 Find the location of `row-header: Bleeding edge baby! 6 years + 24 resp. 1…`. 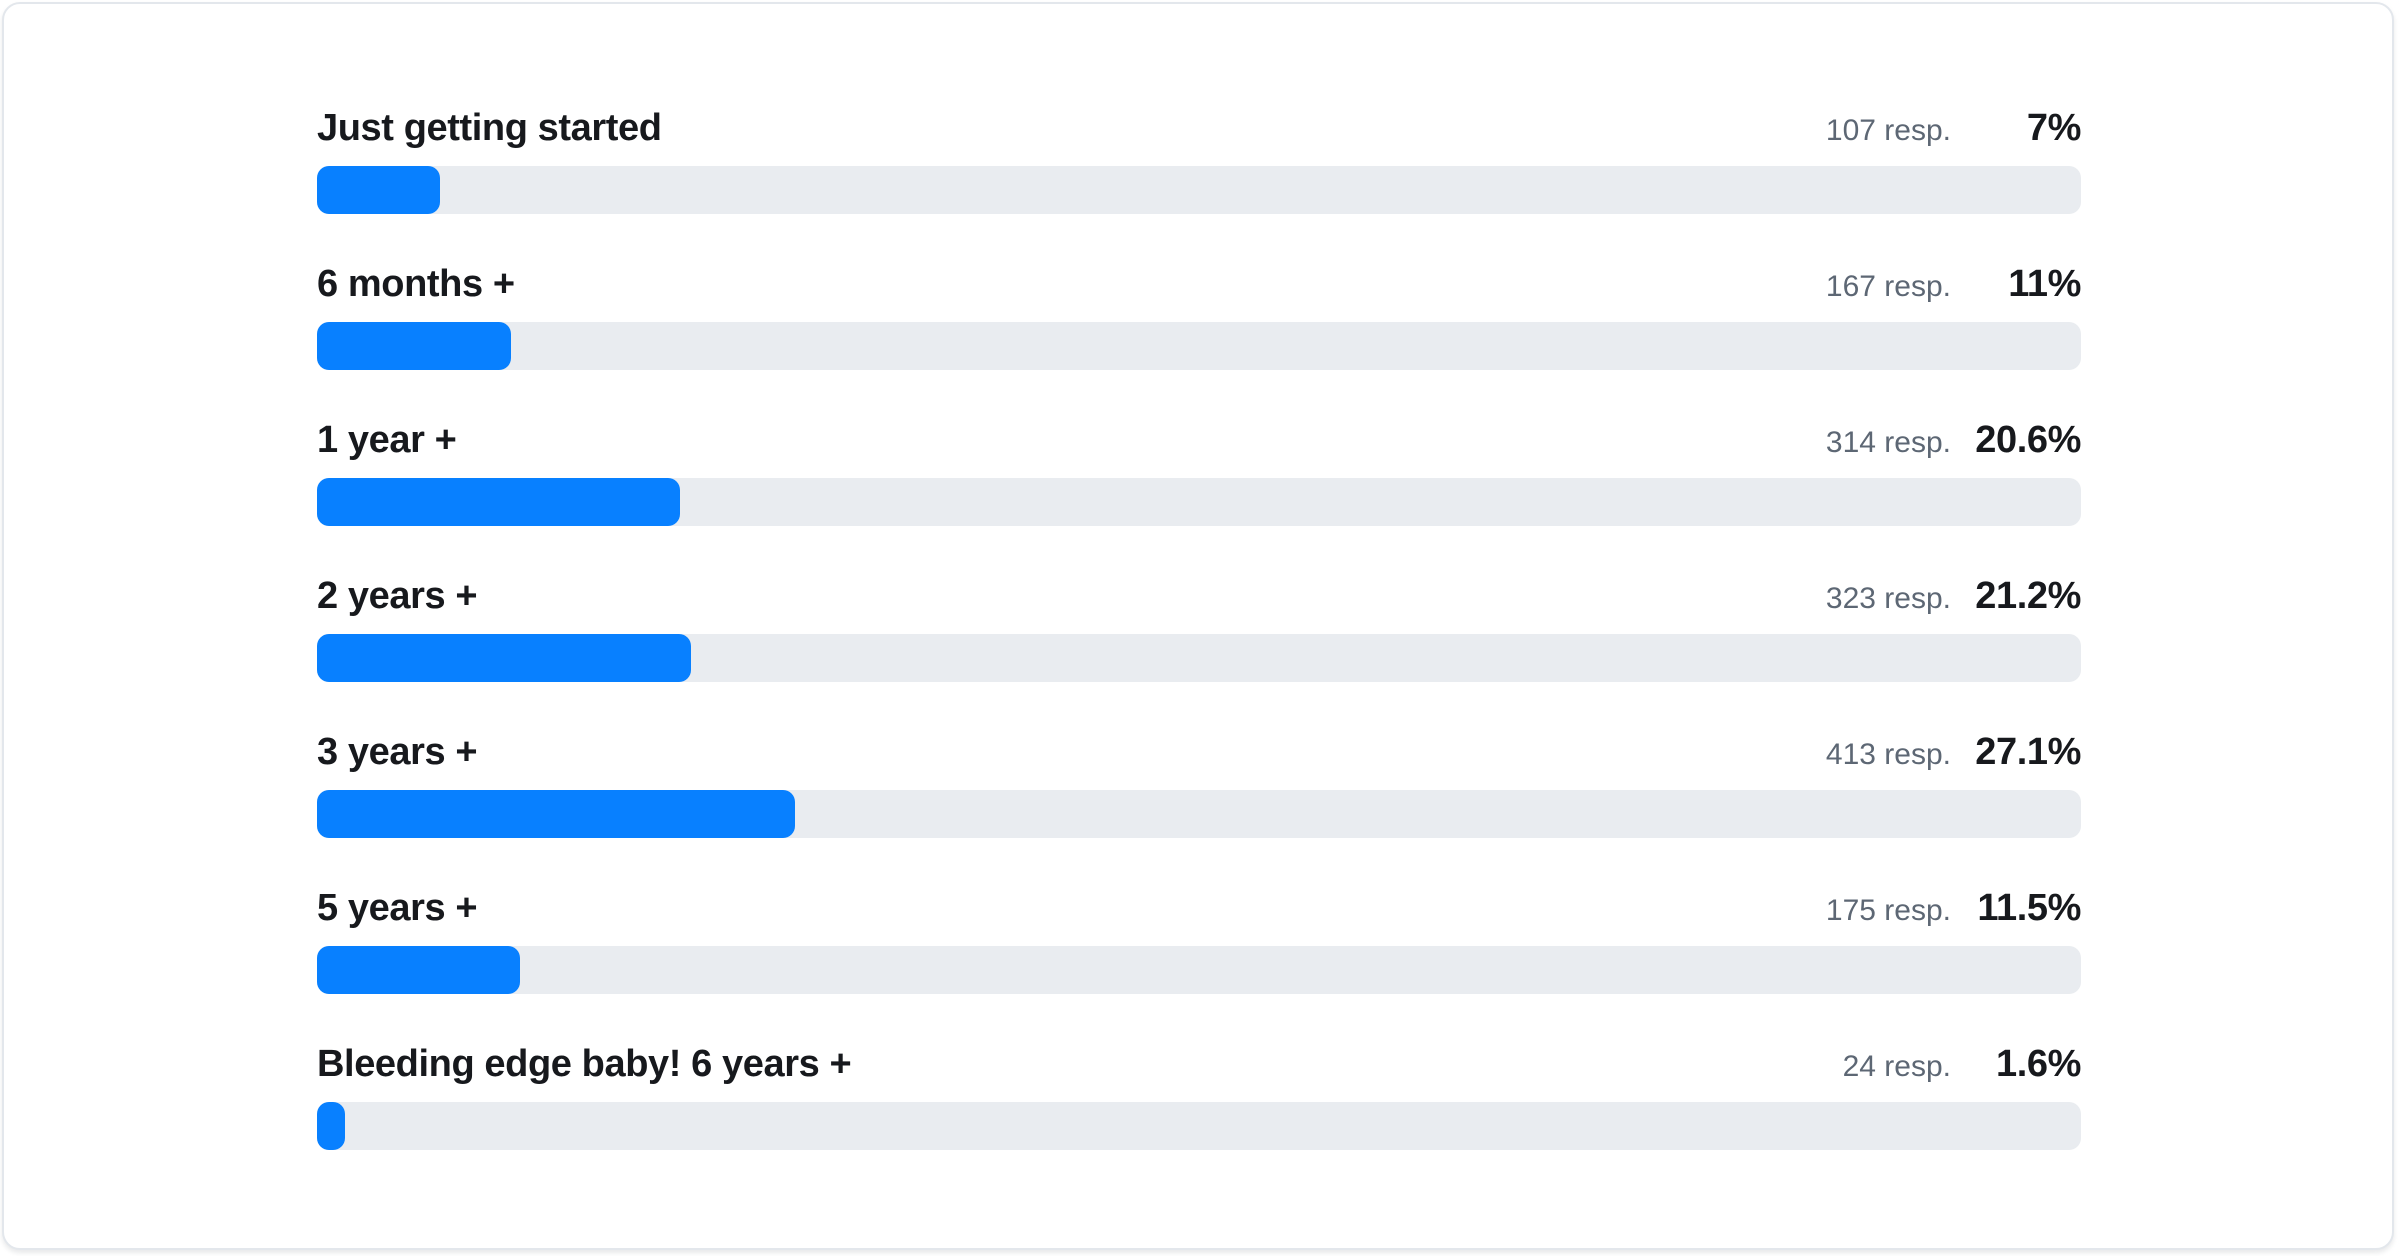

row-header: Bleeding edge baby! 6 years + 24 resp. 1… is located at coordinates (1199, 1064).